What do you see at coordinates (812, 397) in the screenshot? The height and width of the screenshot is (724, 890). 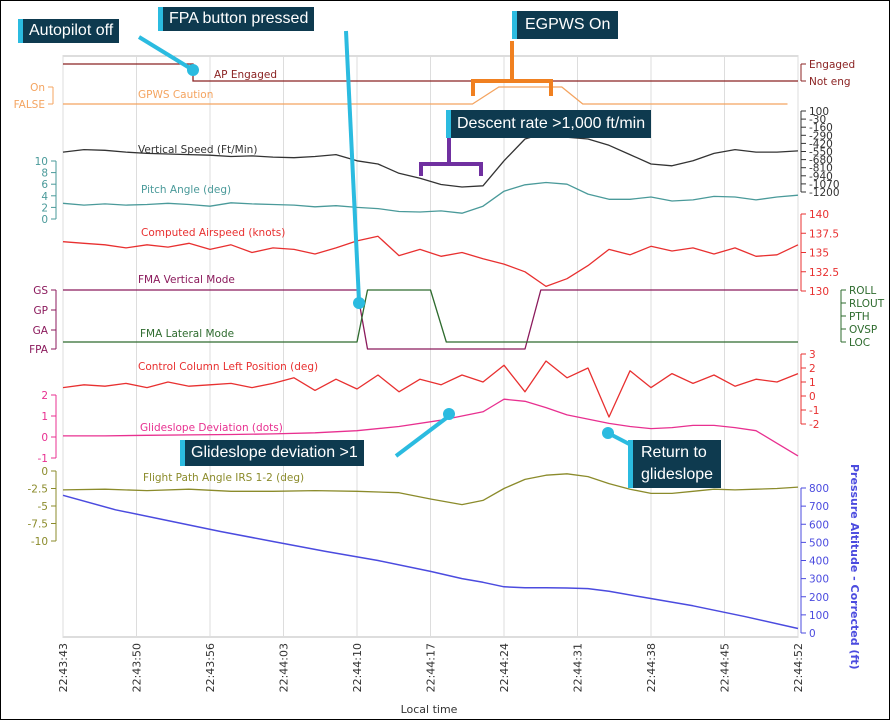 I see `ccl-tick-label: 0` at bounding box center [812, 397].